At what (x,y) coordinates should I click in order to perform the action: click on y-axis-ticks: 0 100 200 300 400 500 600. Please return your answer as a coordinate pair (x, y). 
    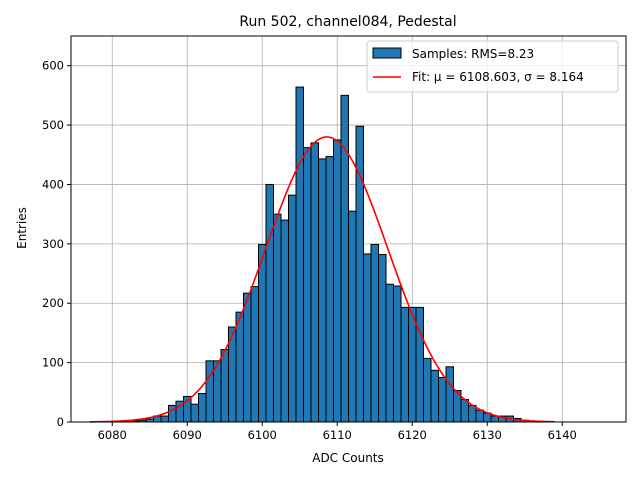
    Looking at the image, I should click on (56, 244).